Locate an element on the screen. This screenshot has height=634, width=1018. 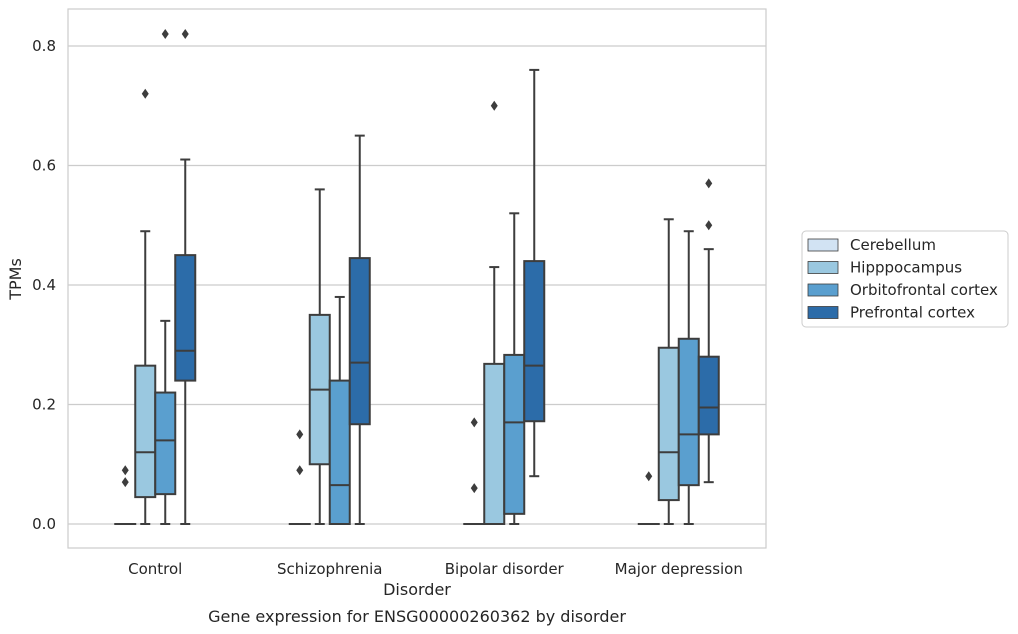
box-cerebellum-bipolar-disorder is located at coordinates (474, 471).